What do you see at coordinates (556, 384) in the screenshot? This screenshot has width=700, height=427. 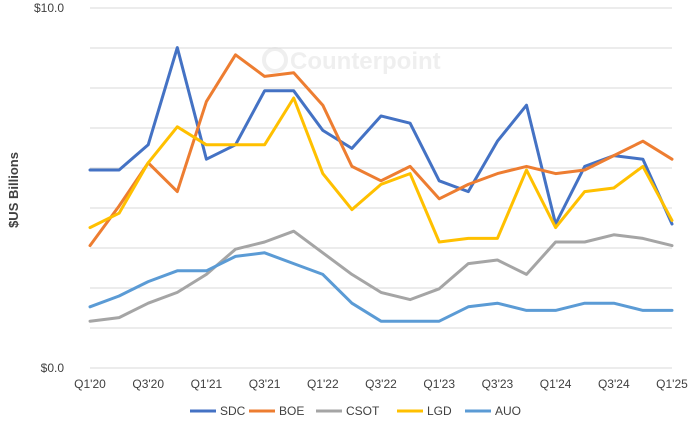 I see `x-tick-label: Q1'24` at bounding box center [556, 384].